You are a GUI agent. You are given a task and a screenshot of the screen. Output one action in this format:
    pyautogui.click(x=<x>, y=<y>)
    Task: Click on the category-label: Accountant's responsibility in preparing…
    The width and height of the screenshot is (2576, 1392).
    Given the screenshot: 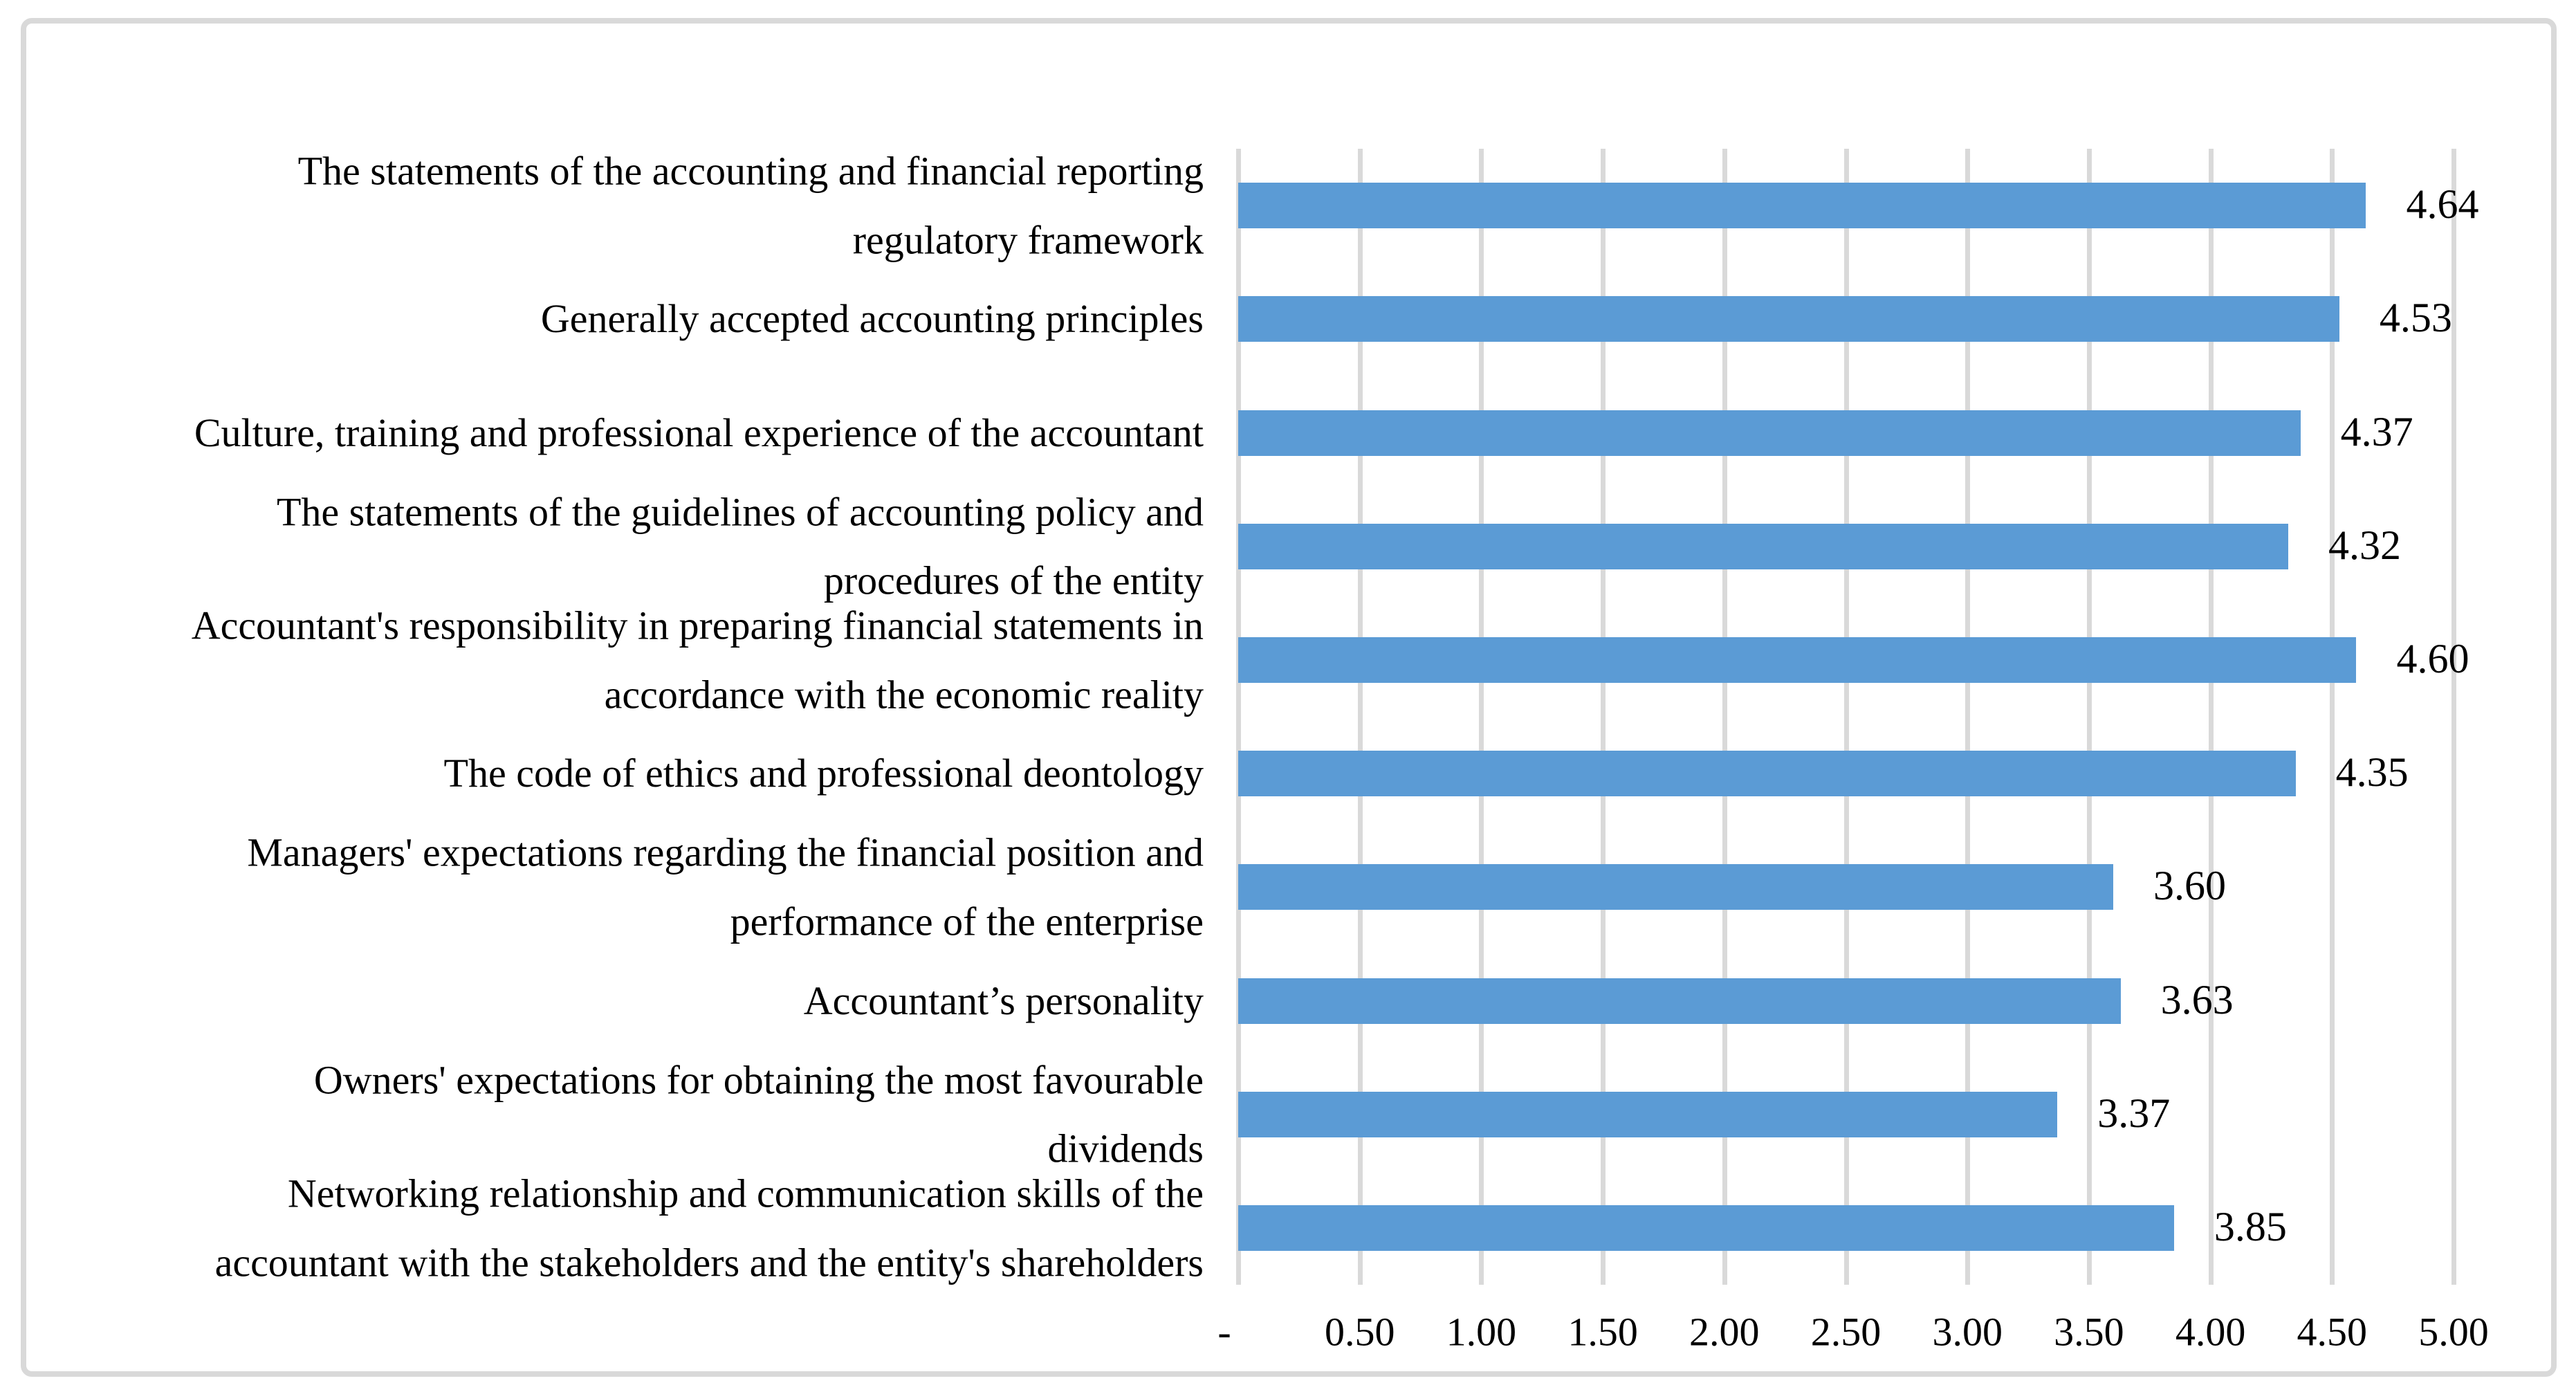 What is the action you would take?
    pyautogui.click(x=697, y=660)
    